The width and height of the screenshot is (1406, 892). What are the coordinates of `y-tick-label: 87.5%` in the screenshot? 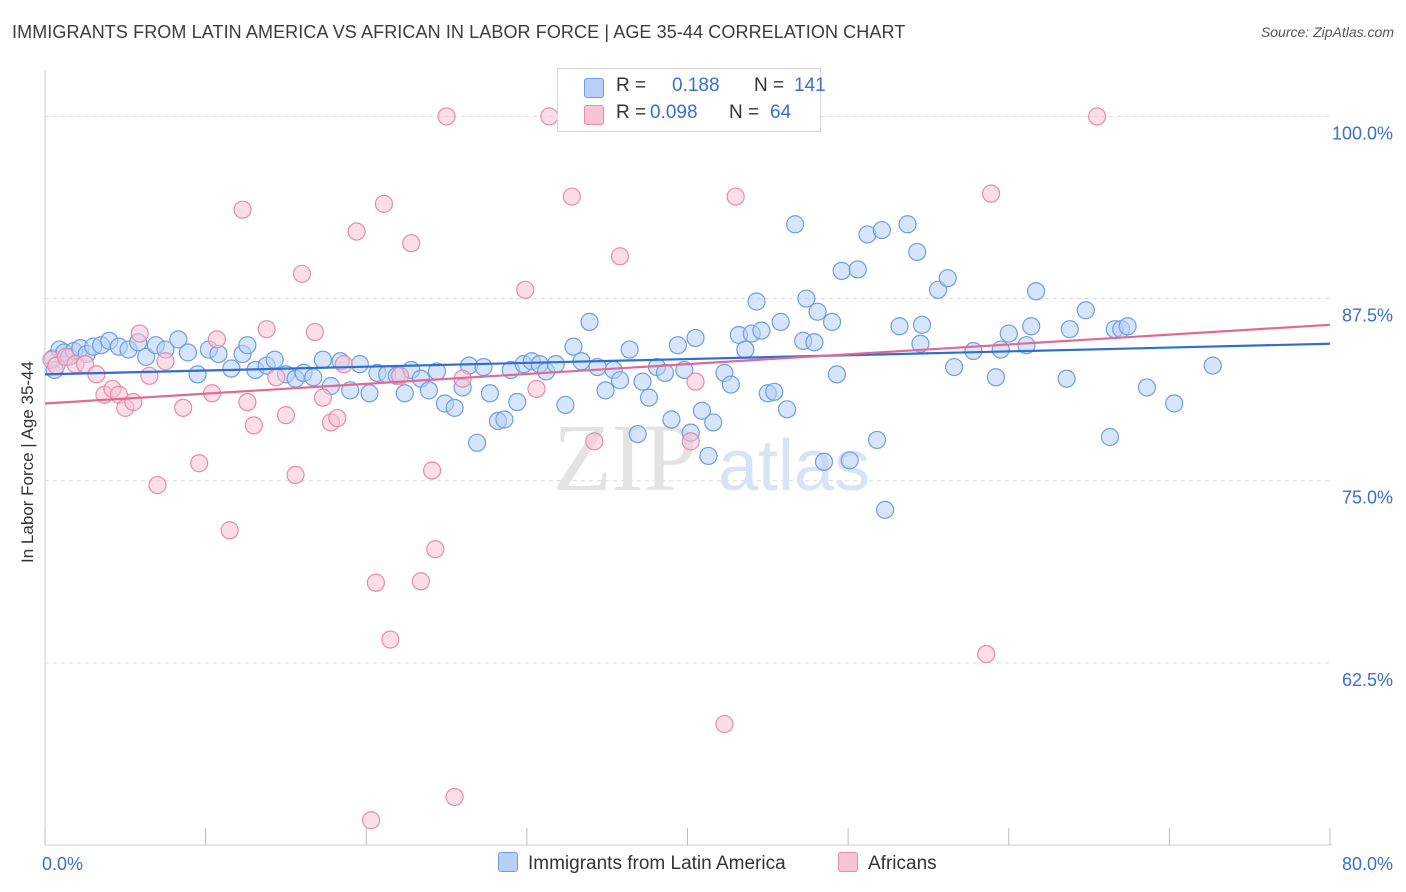 It's located at (1367, 316).